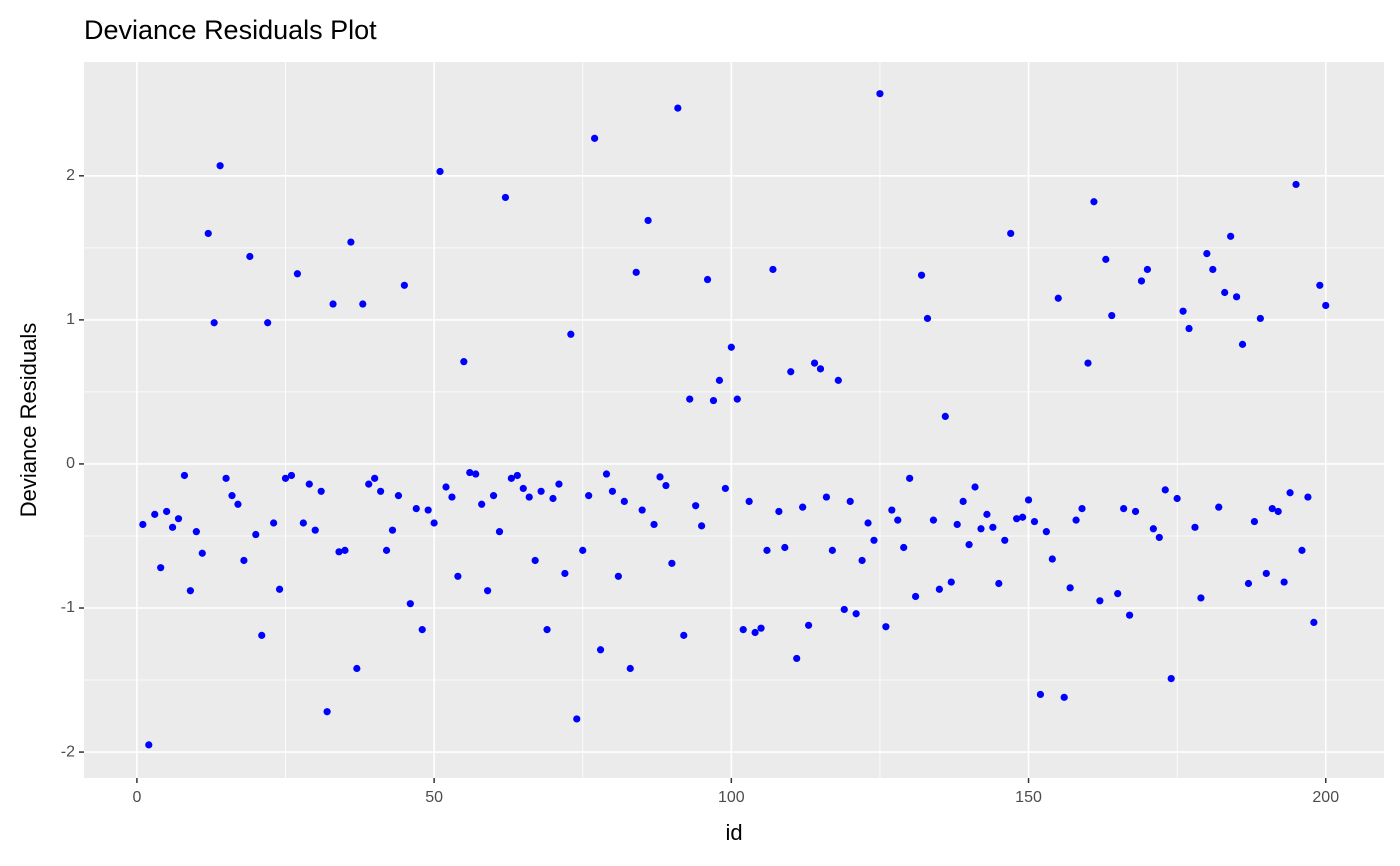 Image resolution: width=1400 pixels, height=866 pixels. Describe the element at coordinates (136, 797) in the screenshot. I see `x-tick-label: 0` at that location.